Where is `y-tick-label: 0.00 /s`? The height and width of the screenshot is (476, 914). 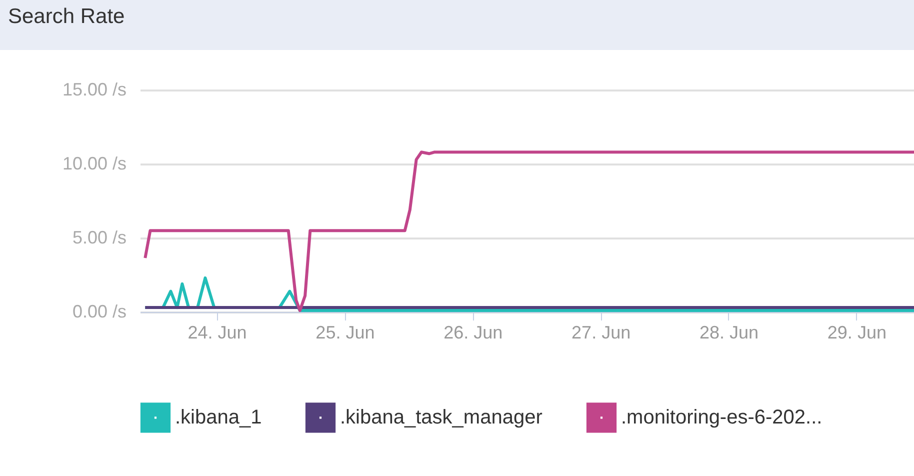
y-tick-label: 0.00 /s is located at coordinates (99, 312).